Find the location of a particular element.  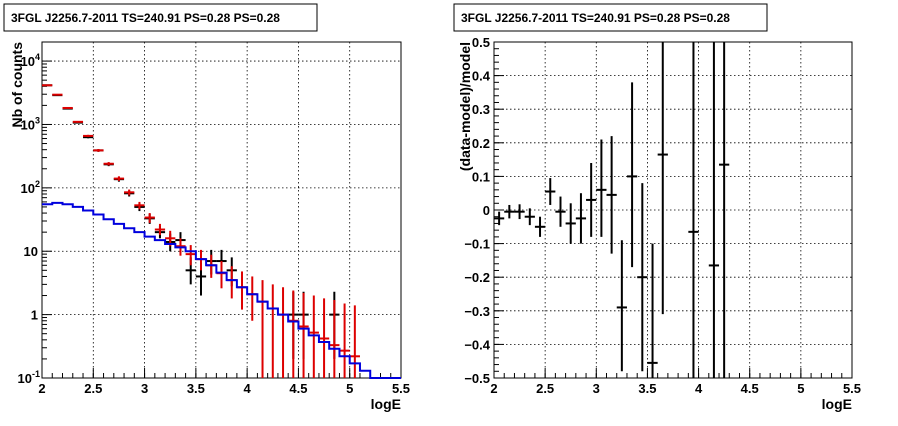

residual-y-tick-label: 0.5 is located at coordinates (481, 42).